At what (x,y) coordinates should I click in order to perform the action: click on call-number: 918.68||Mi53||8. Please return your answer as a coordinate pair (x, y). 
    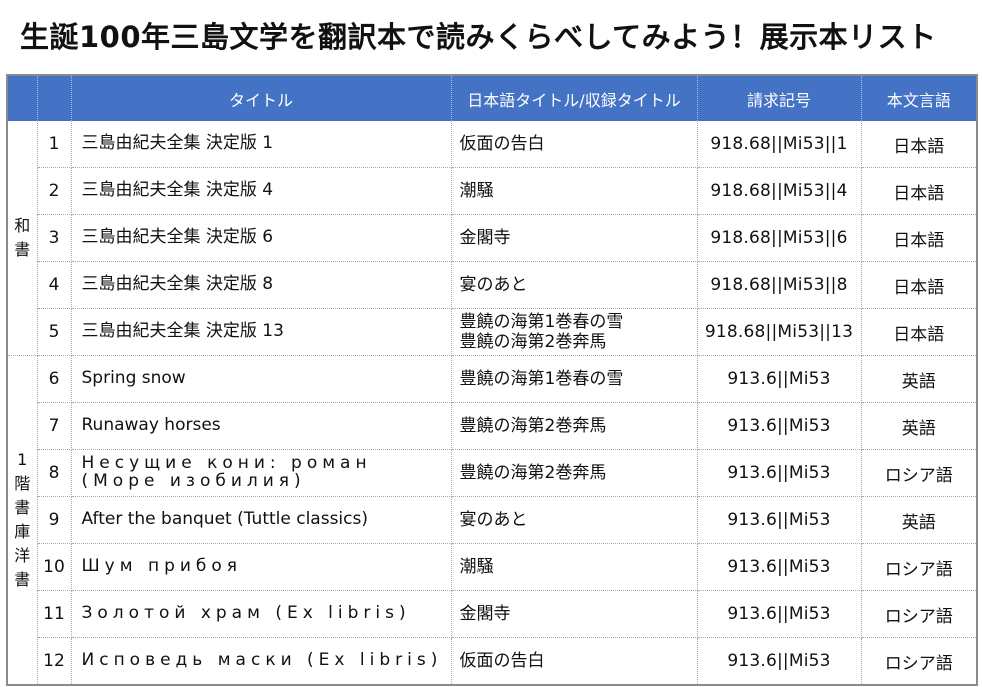
    Looking at the image, I should click on (779, 285).